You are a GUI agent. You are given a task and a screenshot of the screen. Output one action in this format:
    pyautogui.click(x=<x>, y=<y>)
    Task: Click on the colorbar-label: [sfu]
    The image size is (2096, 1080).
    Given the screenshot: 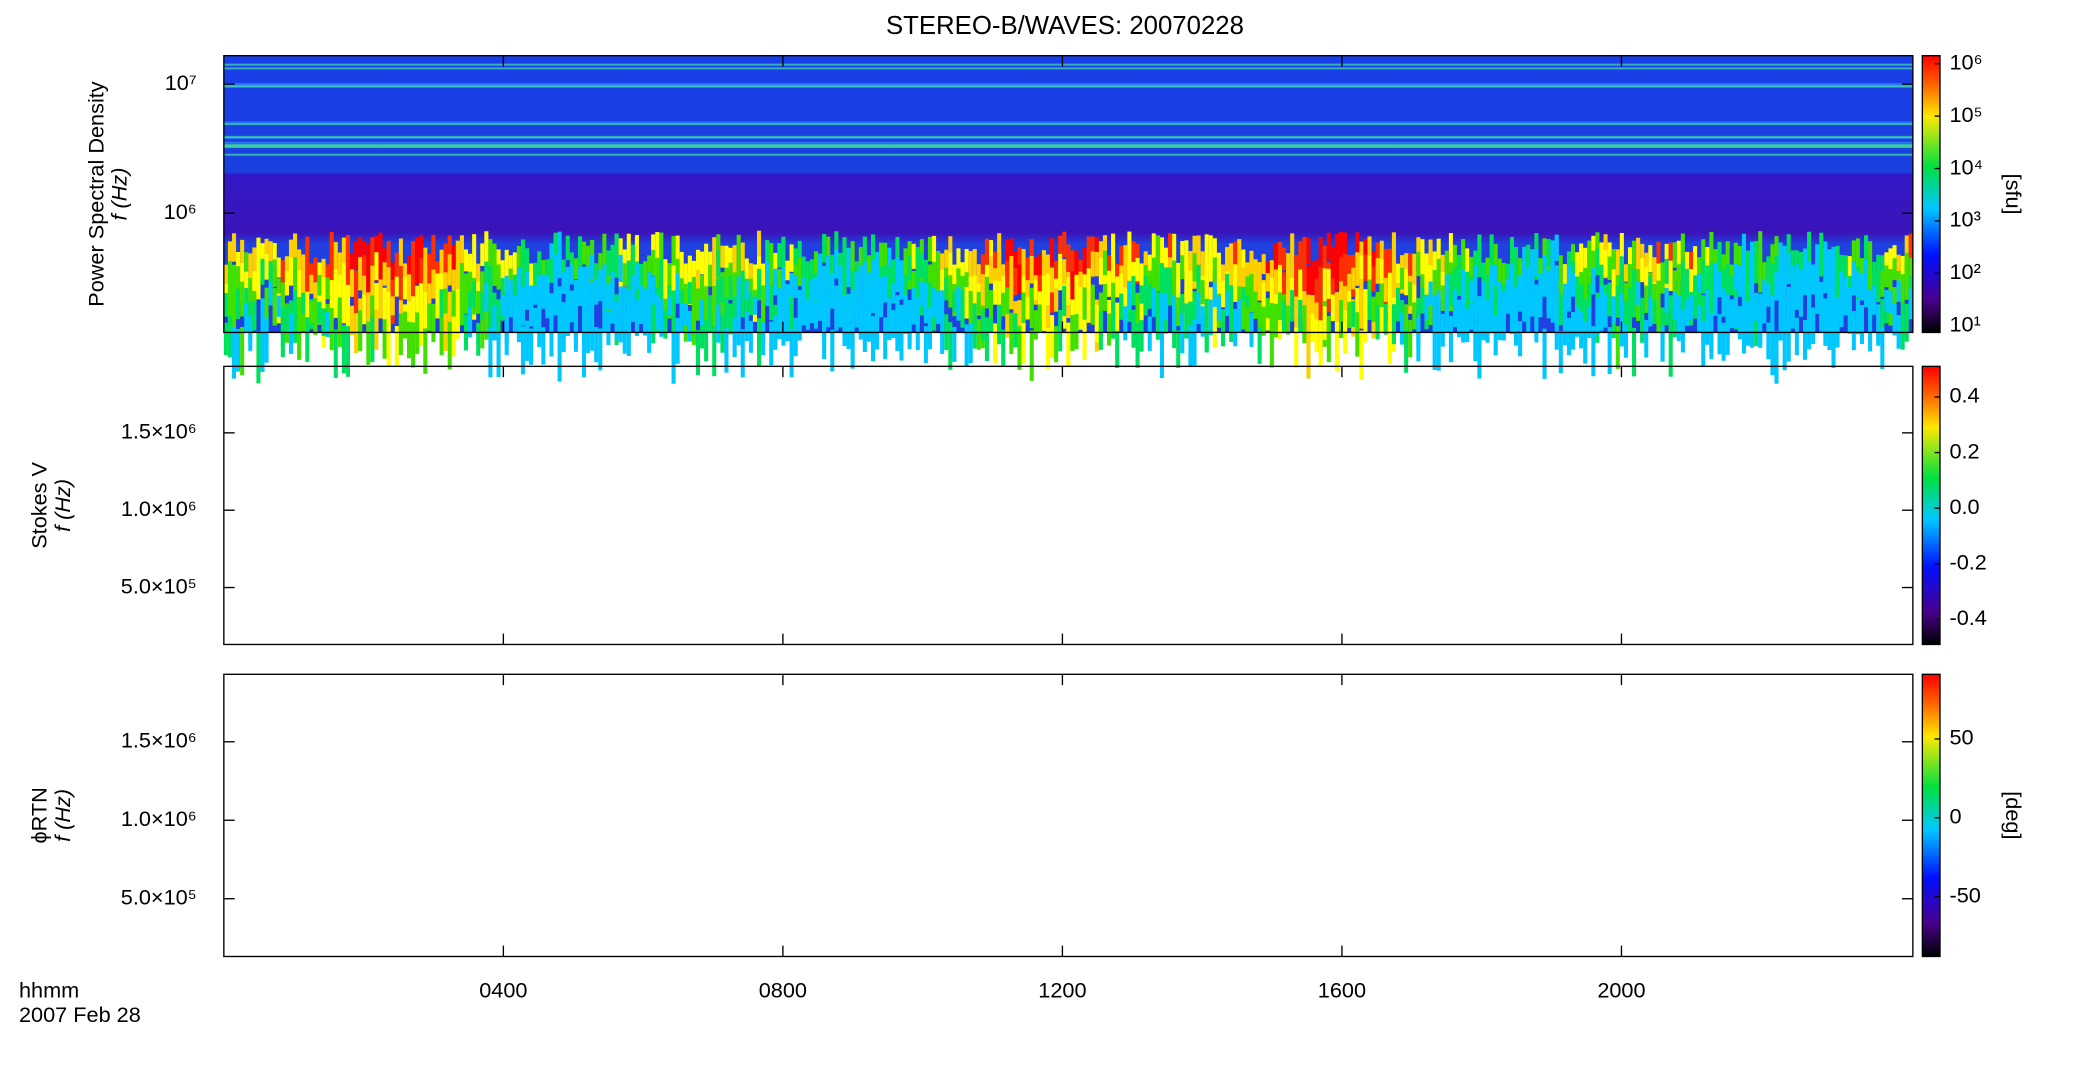 What is the action you would take?
    pyautogui.click(x=2013, y=194)
    